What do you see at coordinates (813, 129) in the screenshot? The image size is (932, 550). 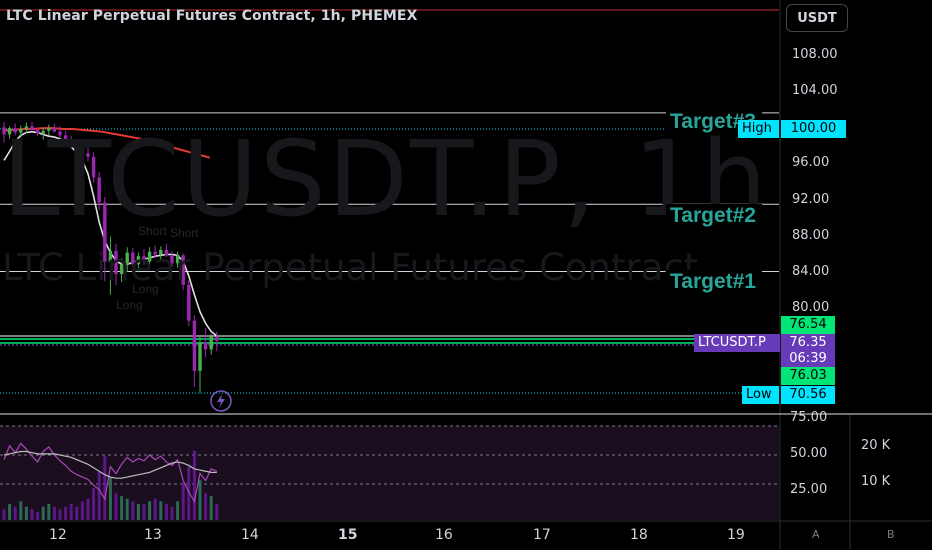 I see `high-value-tag: 100.00` at bounding box center [813, 129].